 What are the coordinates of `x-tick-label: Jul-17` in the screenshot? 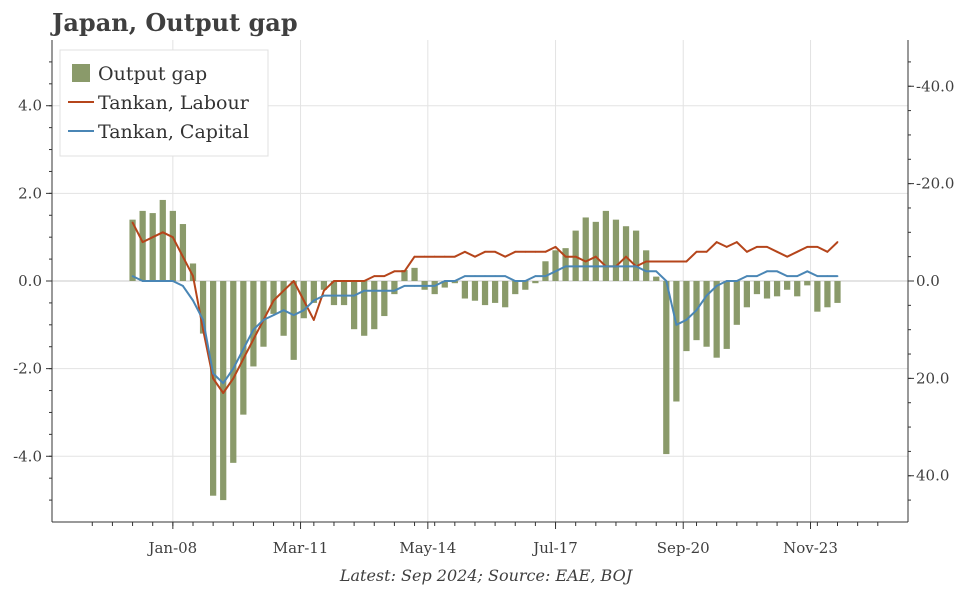 It's located at (554, 548).